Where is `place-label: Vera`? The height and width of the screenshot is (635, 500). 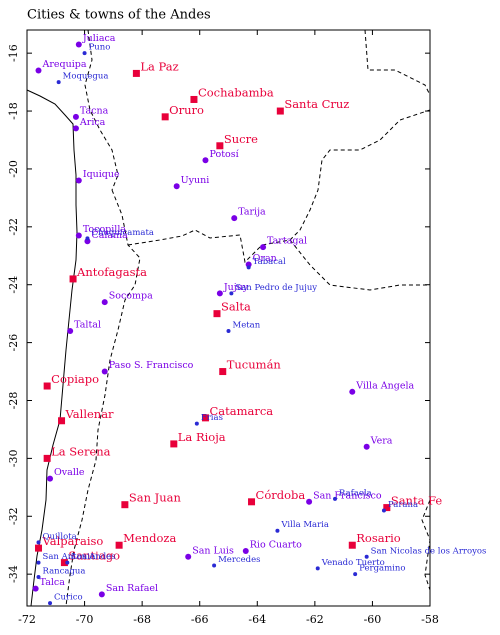 place-label: Vera is located at coordinates (381, 440).